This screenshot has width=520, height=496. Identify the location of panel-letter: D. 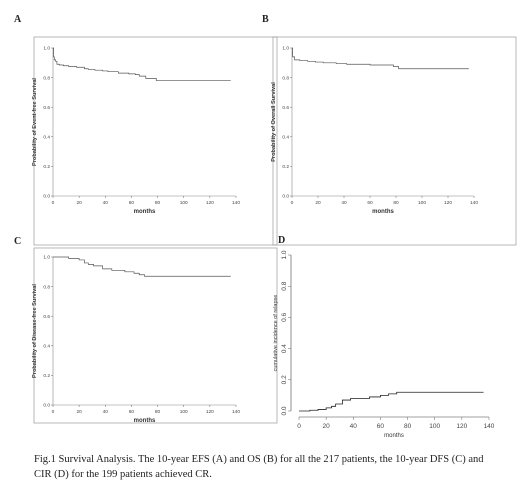
(281, 240).